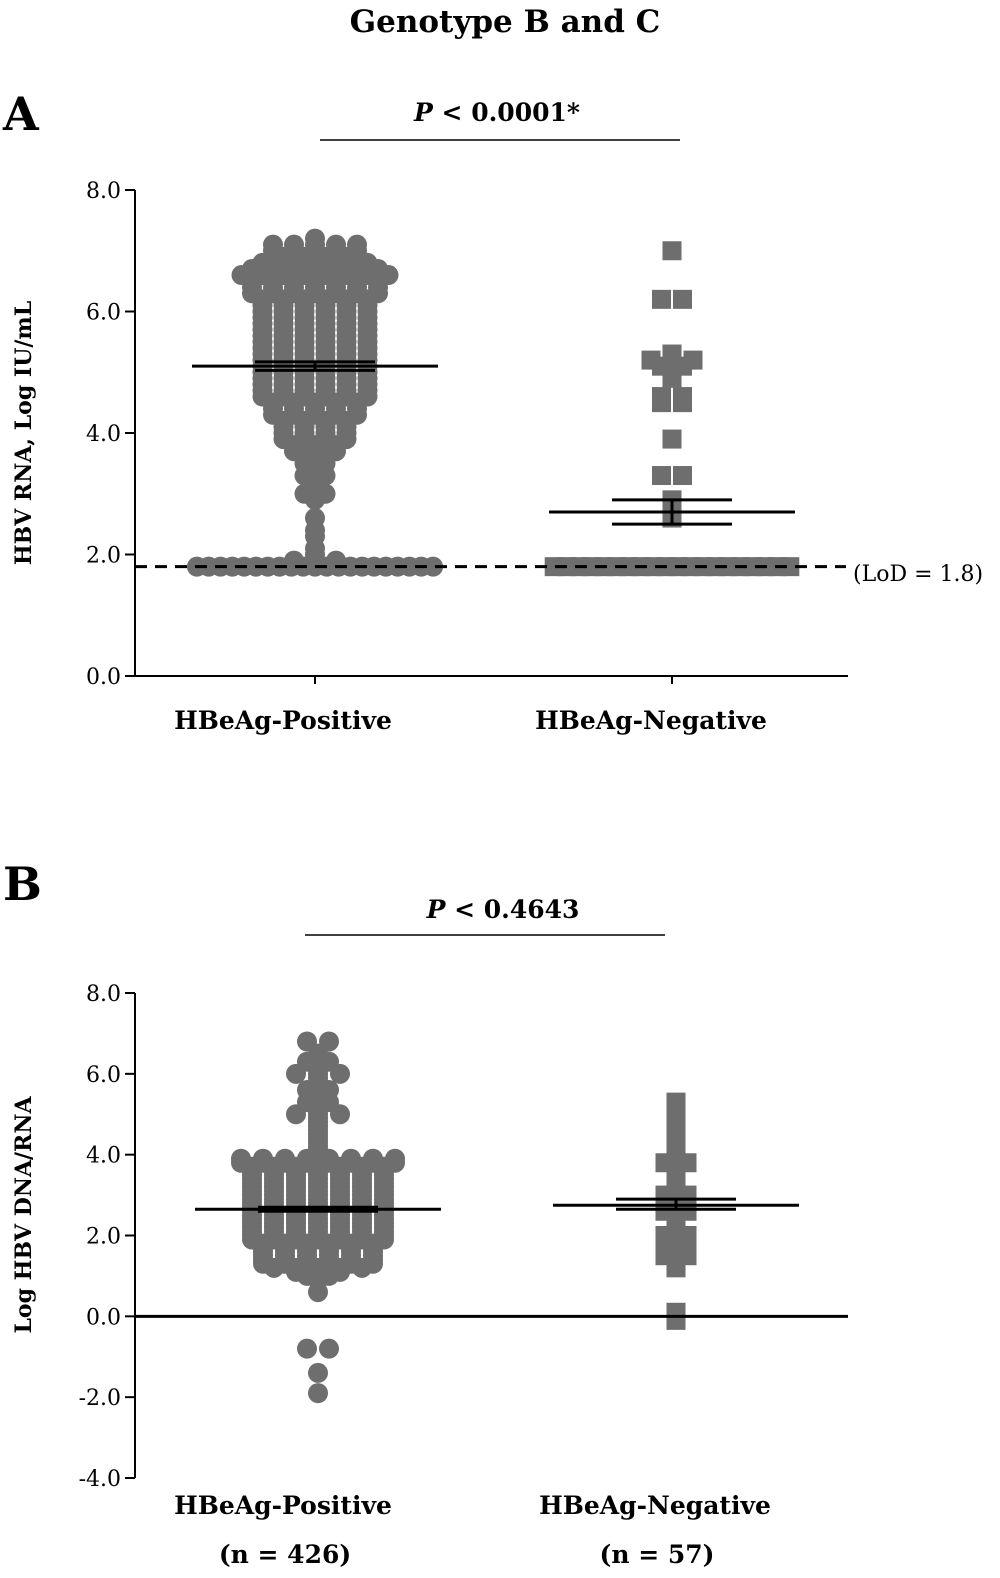 The image size is (1000, 1578). I want to click on panel-b-y-axis-label: Log HBV DNA/RNA, so click(24, 1215).